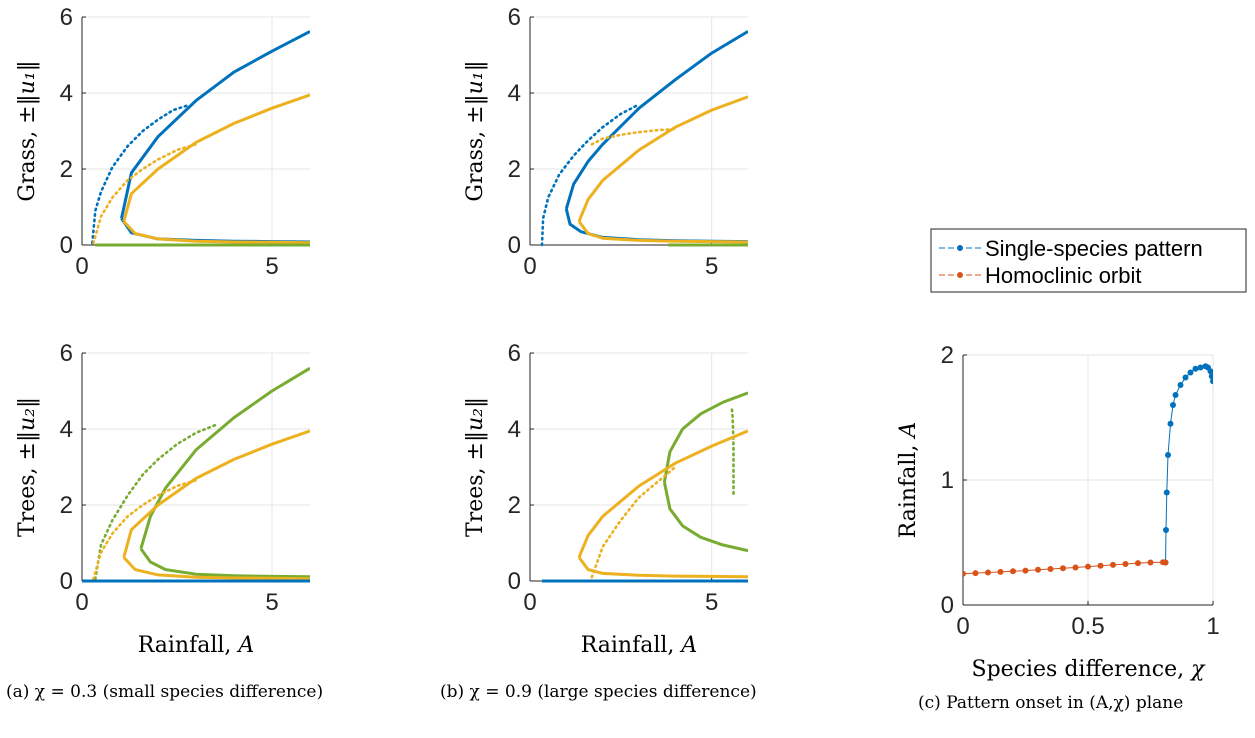  Describe the element at coordinates (165, 692) in the screenshot. I see `caption-a: (a) χ = 0.3 (small species difference)` at that location.